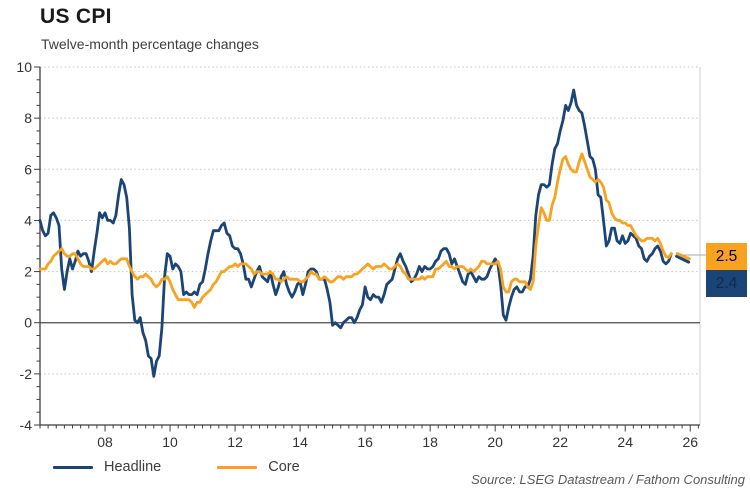  I want to click on svg-text: 6, so click(28, 169).